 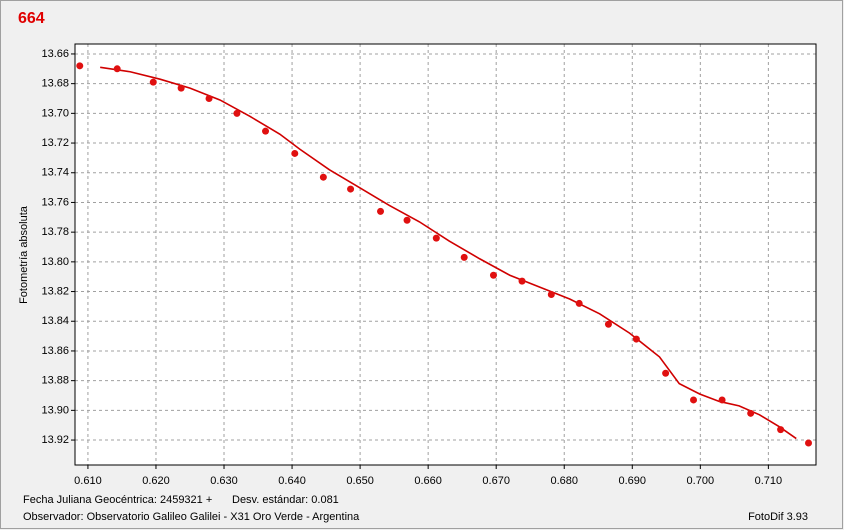 What do you see at coordinates (428, 481) in the screenshot?
I see `x-tick-label: 0.660` at bounding box center [428, 481].